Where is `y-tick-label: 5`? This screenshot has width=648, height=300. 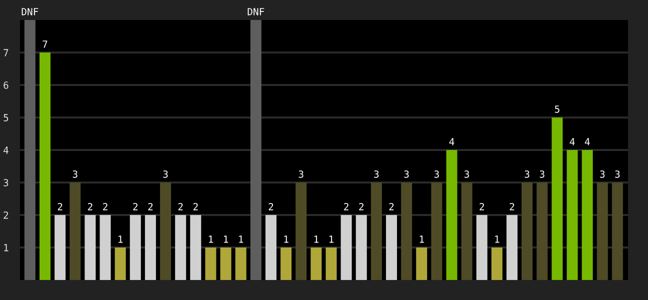
y-tick-label: 5 is located at coordinates (6, 118).